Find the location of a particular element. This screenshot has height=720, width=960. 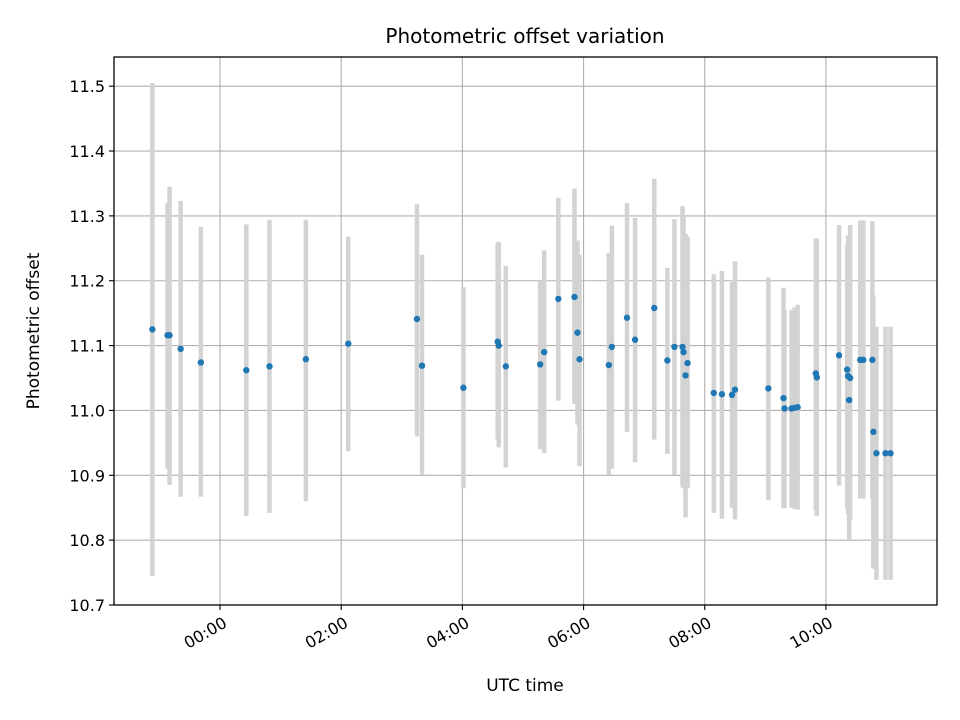

y-tick-label: 10.9 is located at coordinates (87, 475).